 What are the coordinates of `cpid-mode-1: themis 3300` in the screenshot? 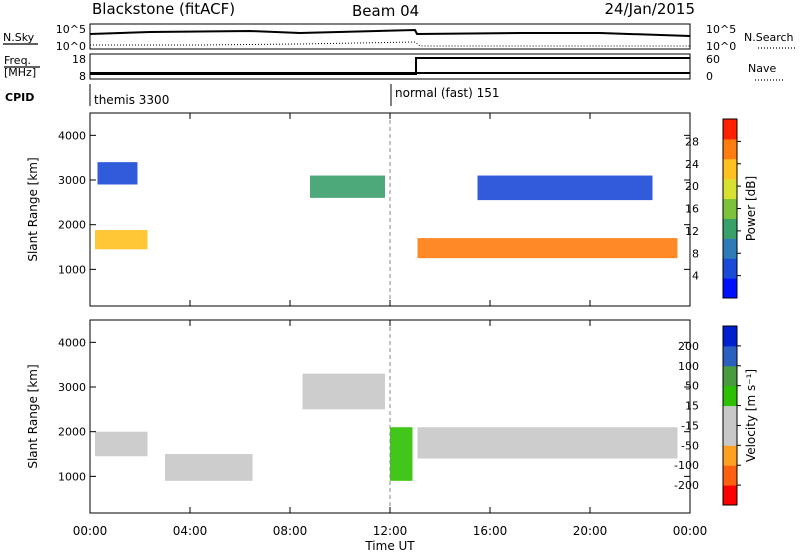 It's located at (131, 100).